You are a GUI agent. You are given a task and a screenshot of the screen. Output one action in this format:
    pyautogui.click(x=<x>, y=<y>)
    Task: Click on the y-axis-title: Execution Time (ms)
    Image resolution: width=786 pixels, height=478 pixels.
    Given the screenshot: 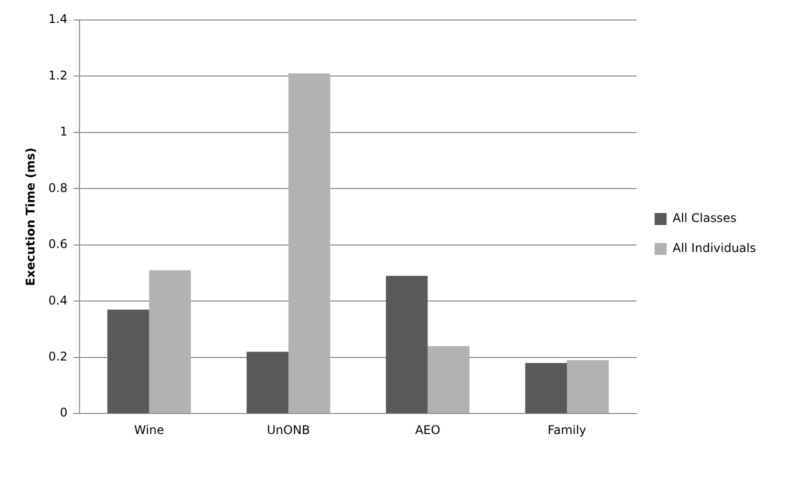 What is the action you would take?
    pyautogui.click(x=30, y=217)
    